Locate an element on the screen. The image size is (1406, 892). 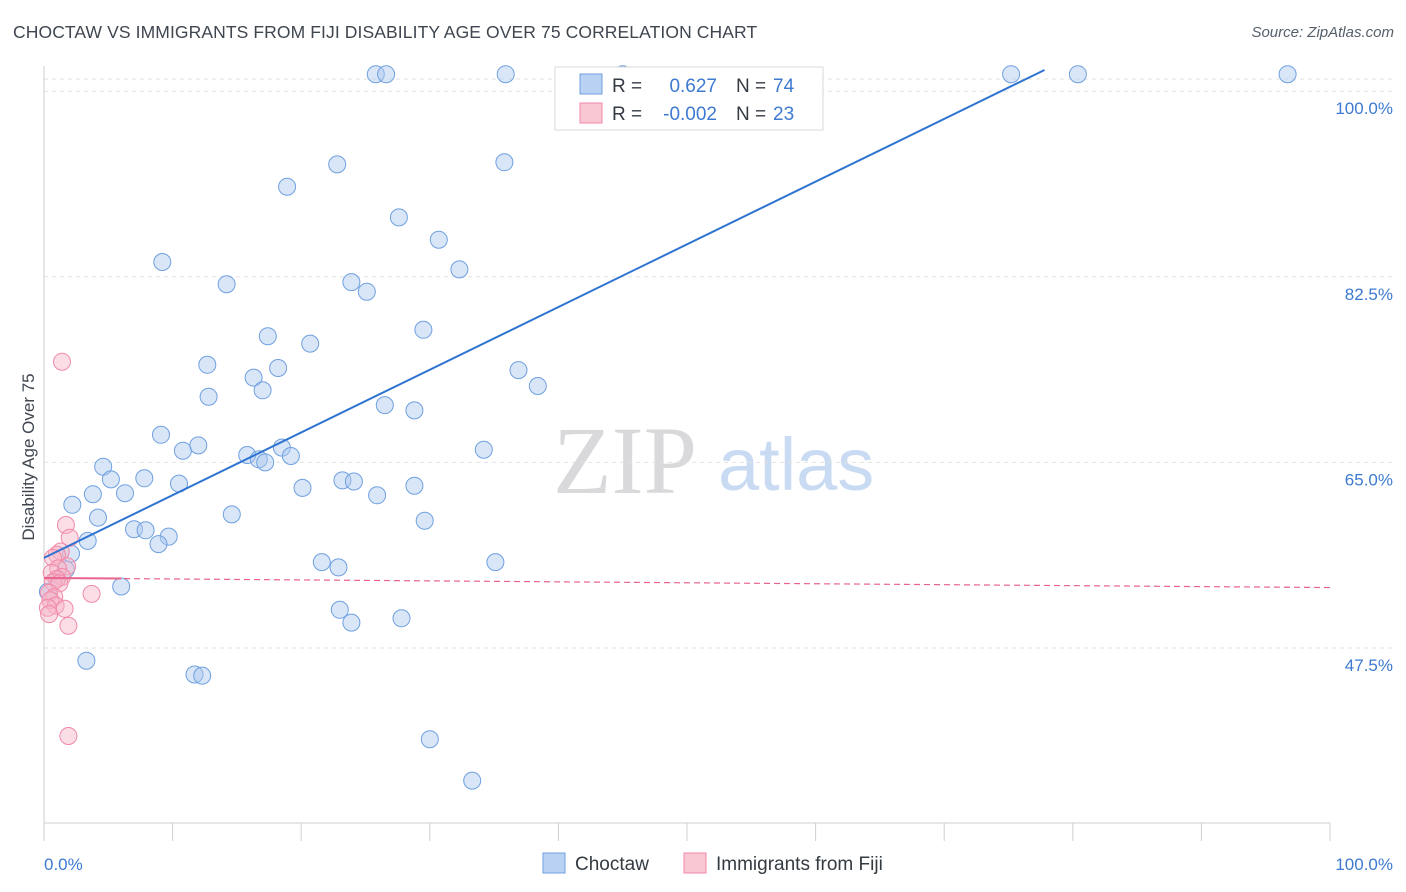
y-tick-label: 100.0% is located at coordinates (1364, 108).